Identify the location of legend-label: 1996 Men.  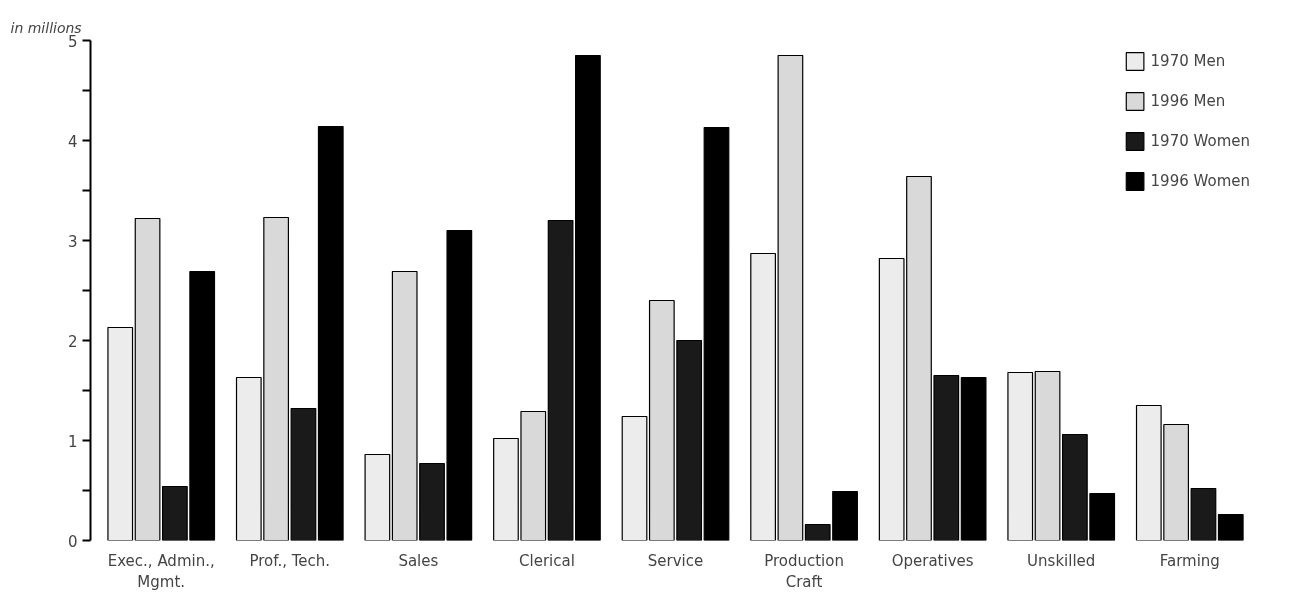
(1188, 101).